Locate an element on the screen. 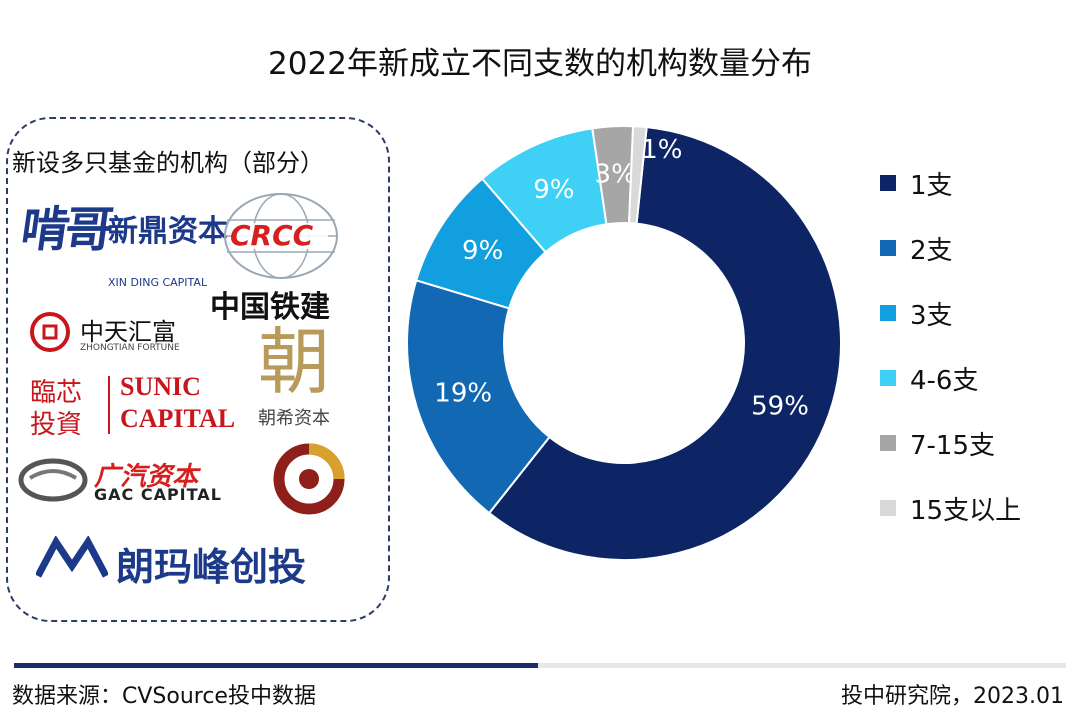 This screenshot has height=713, width=1080. data-source: 数据来源：CVSource投中数据 is located at coordinates (164, 696).